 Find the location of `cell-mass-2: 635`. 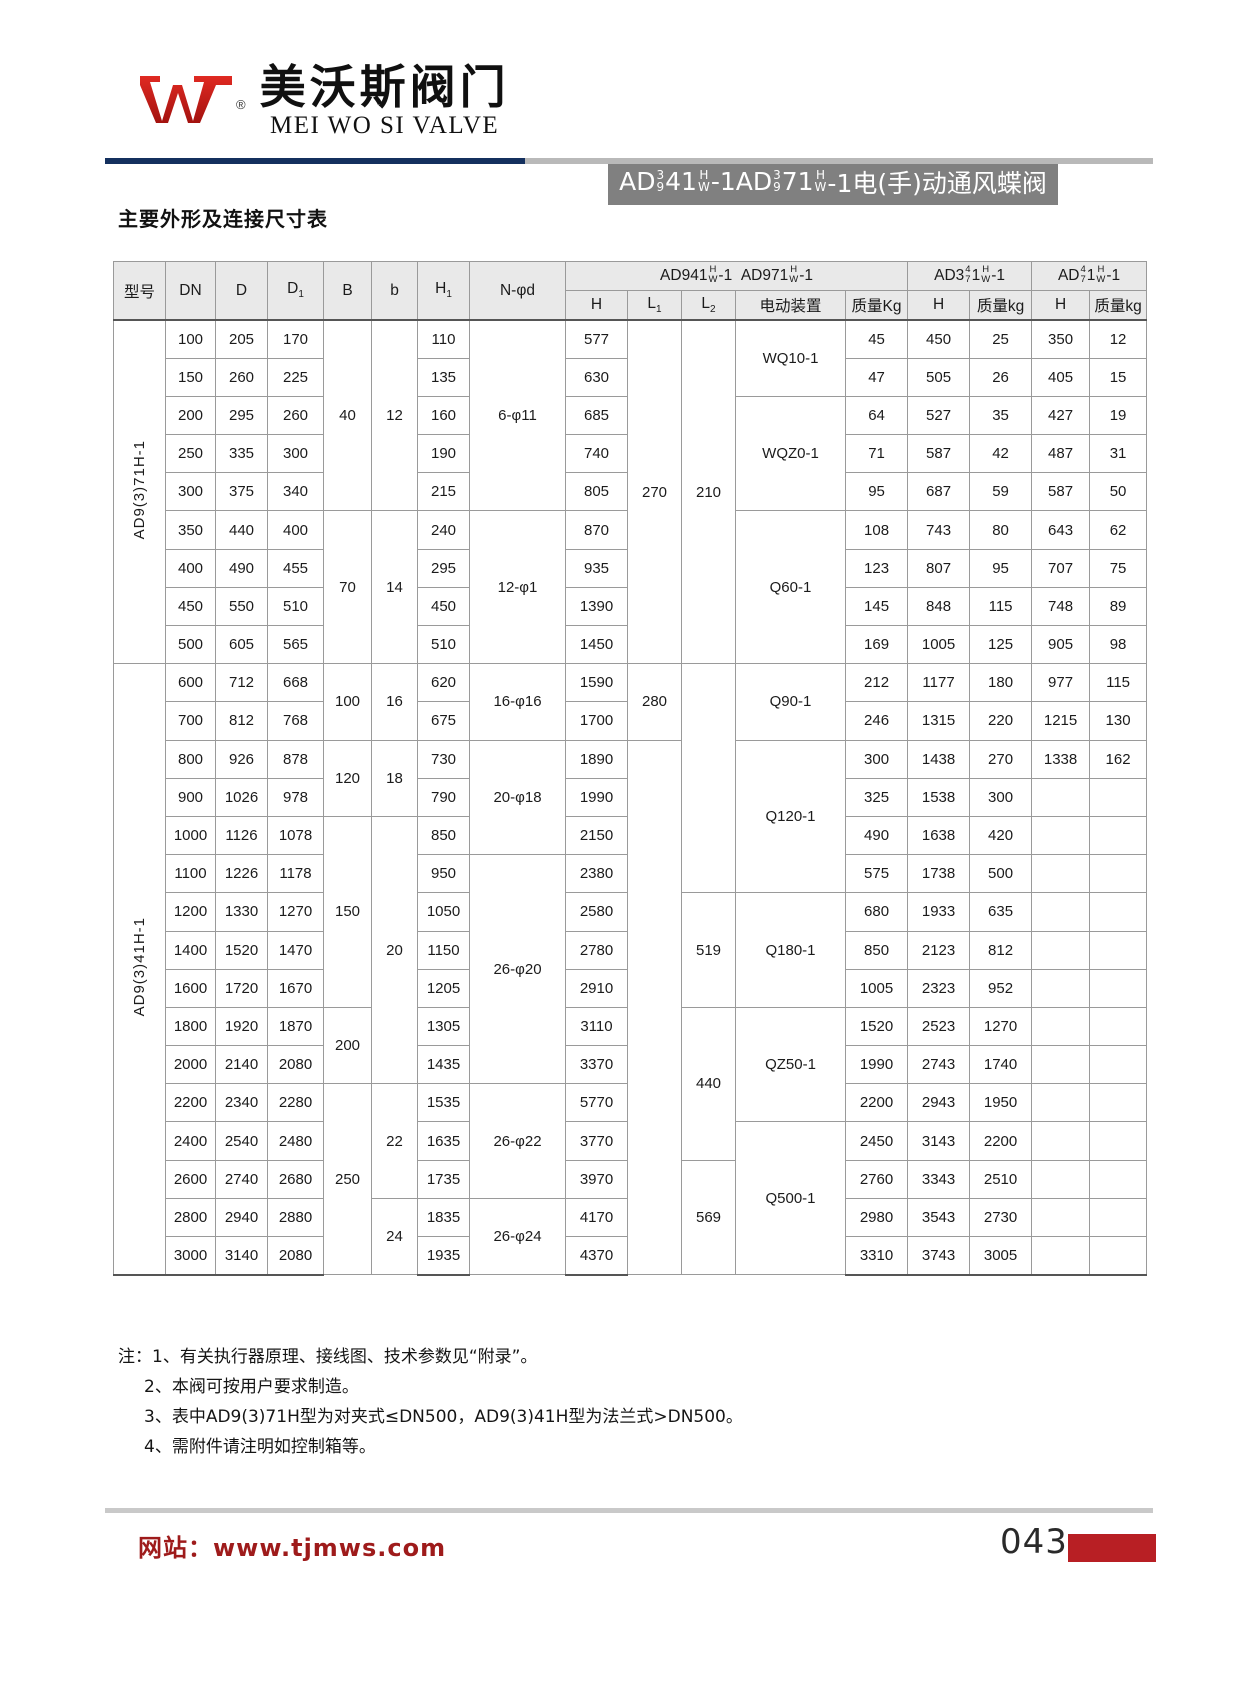

cell-mass-2: 635 is located at coordinates (1001, 912).